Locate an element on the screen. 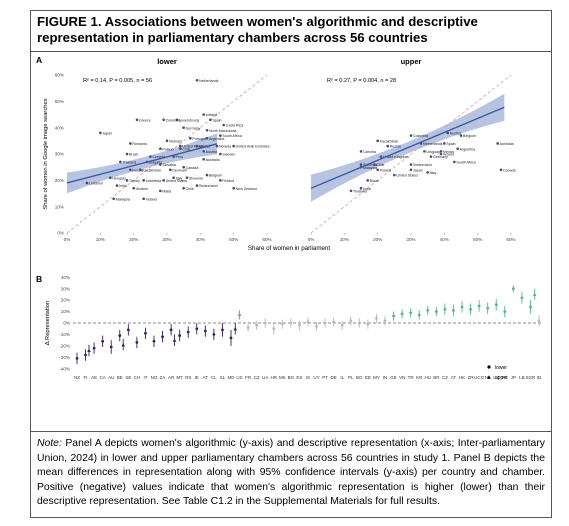 The image size is (569, 526). point-label: Mexico is located at coordinates (448, 152).